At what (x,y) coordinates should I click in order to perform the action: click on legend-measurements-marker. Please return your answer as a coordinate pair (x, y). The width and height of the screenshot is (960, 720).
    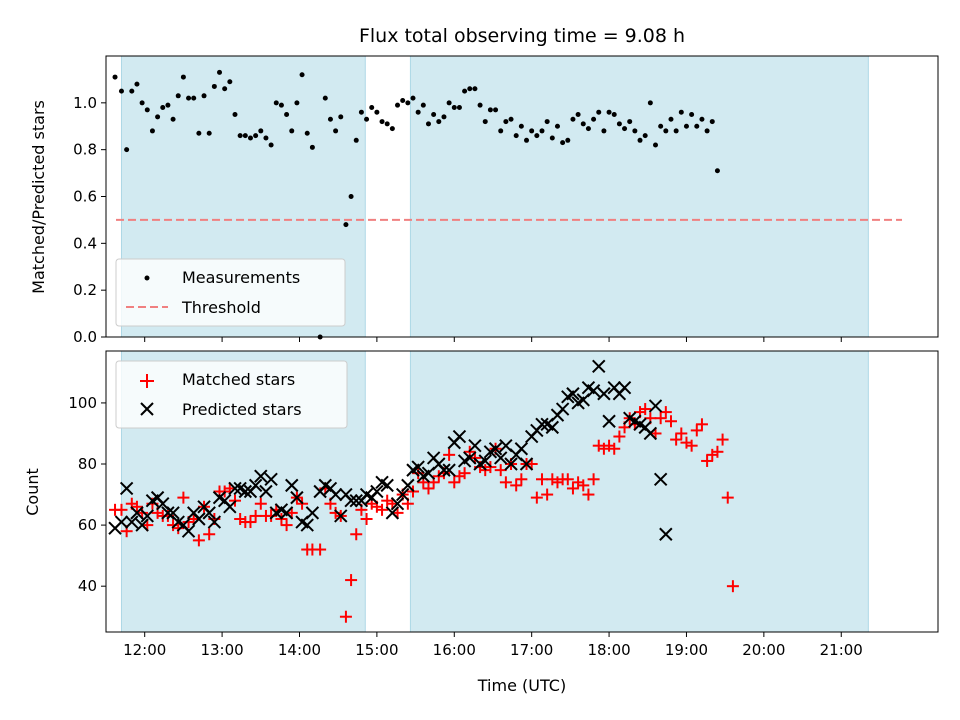
    Looking at the image, I should click on (147, 278).